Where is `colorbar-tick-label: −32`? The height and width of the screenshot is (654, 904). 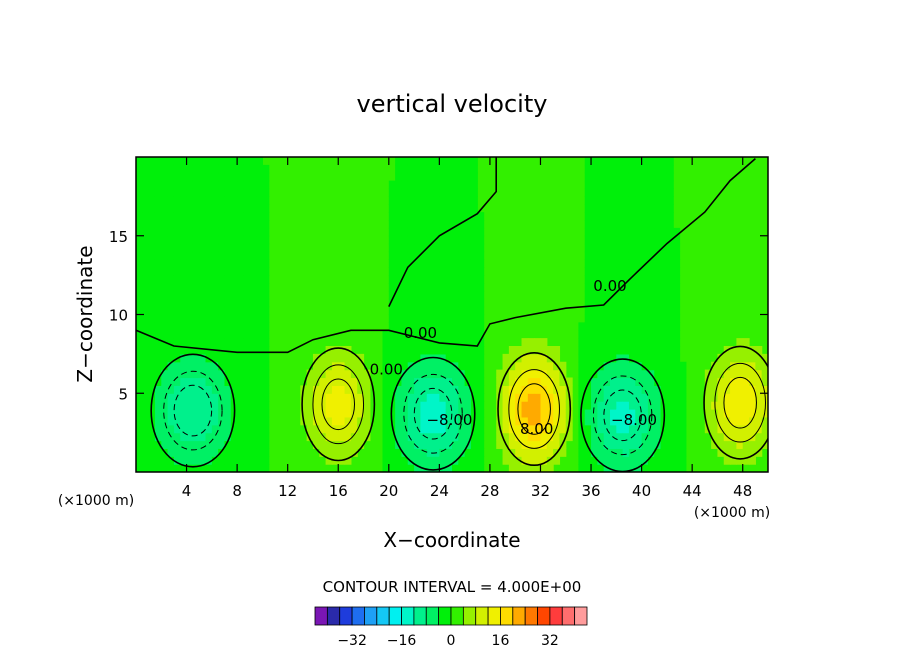
colorbar-tick-label: −32 is located at coordinates (352, 641).